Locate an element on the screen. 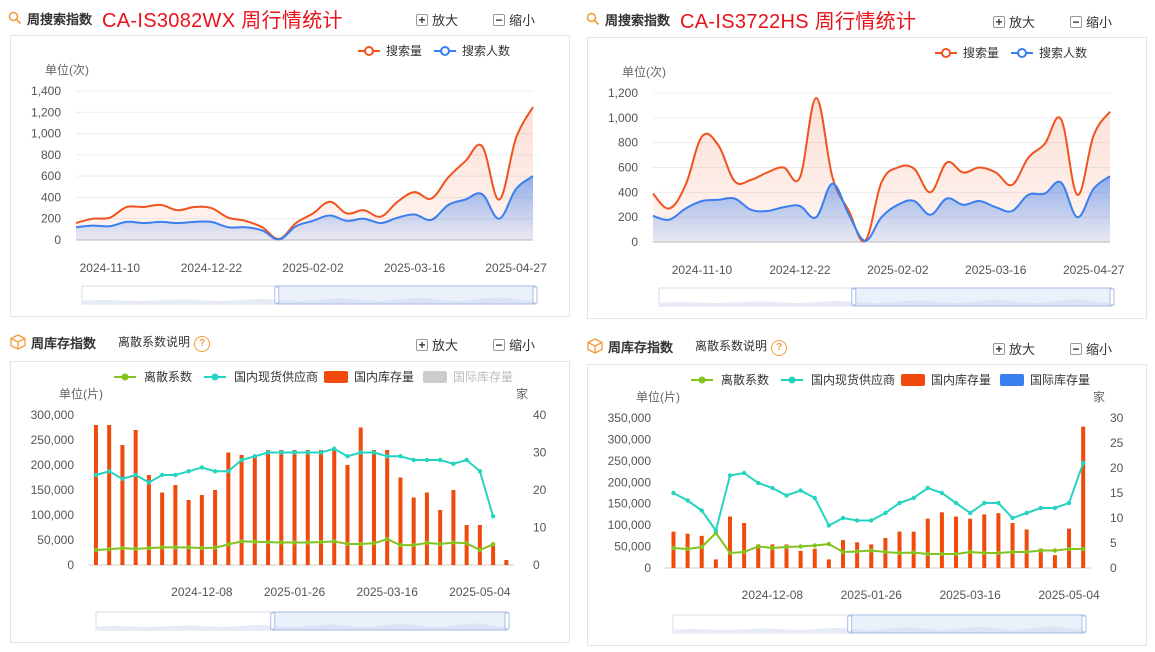 This screenshot has height=652, width=1155. zoom-slider-handle-right is located at coordinates (1112, 297).